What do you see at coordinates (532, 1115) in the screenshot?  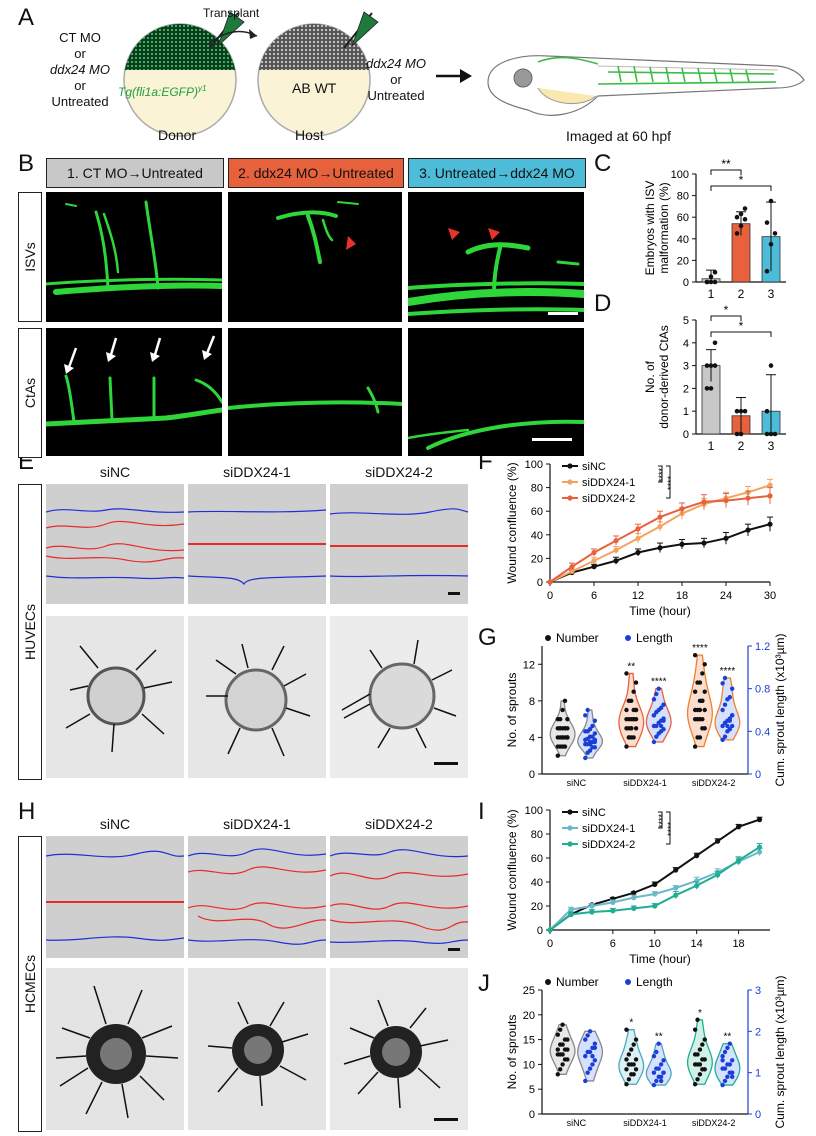 I see `y-tick-label: 0` at bounding box center [532, 1115].